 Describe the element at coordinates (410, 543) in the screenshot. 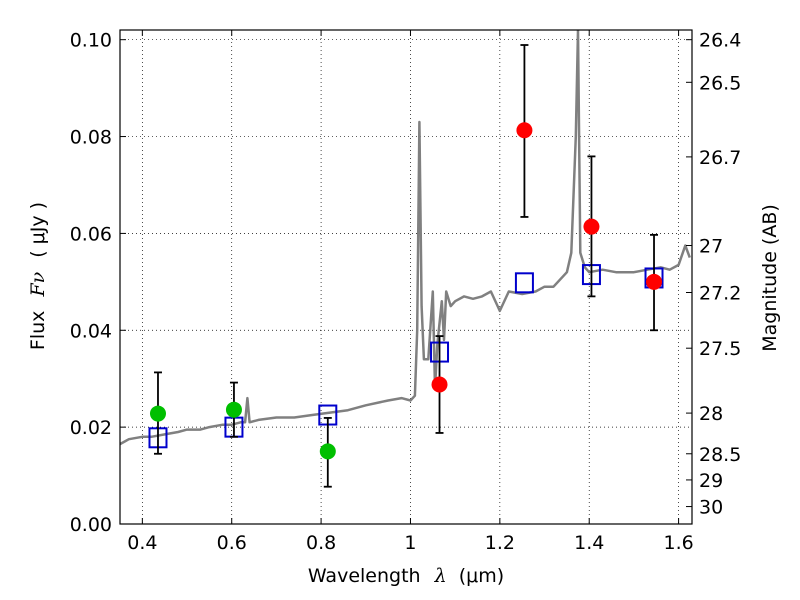

I see `x-tick-label: 1` at that location.